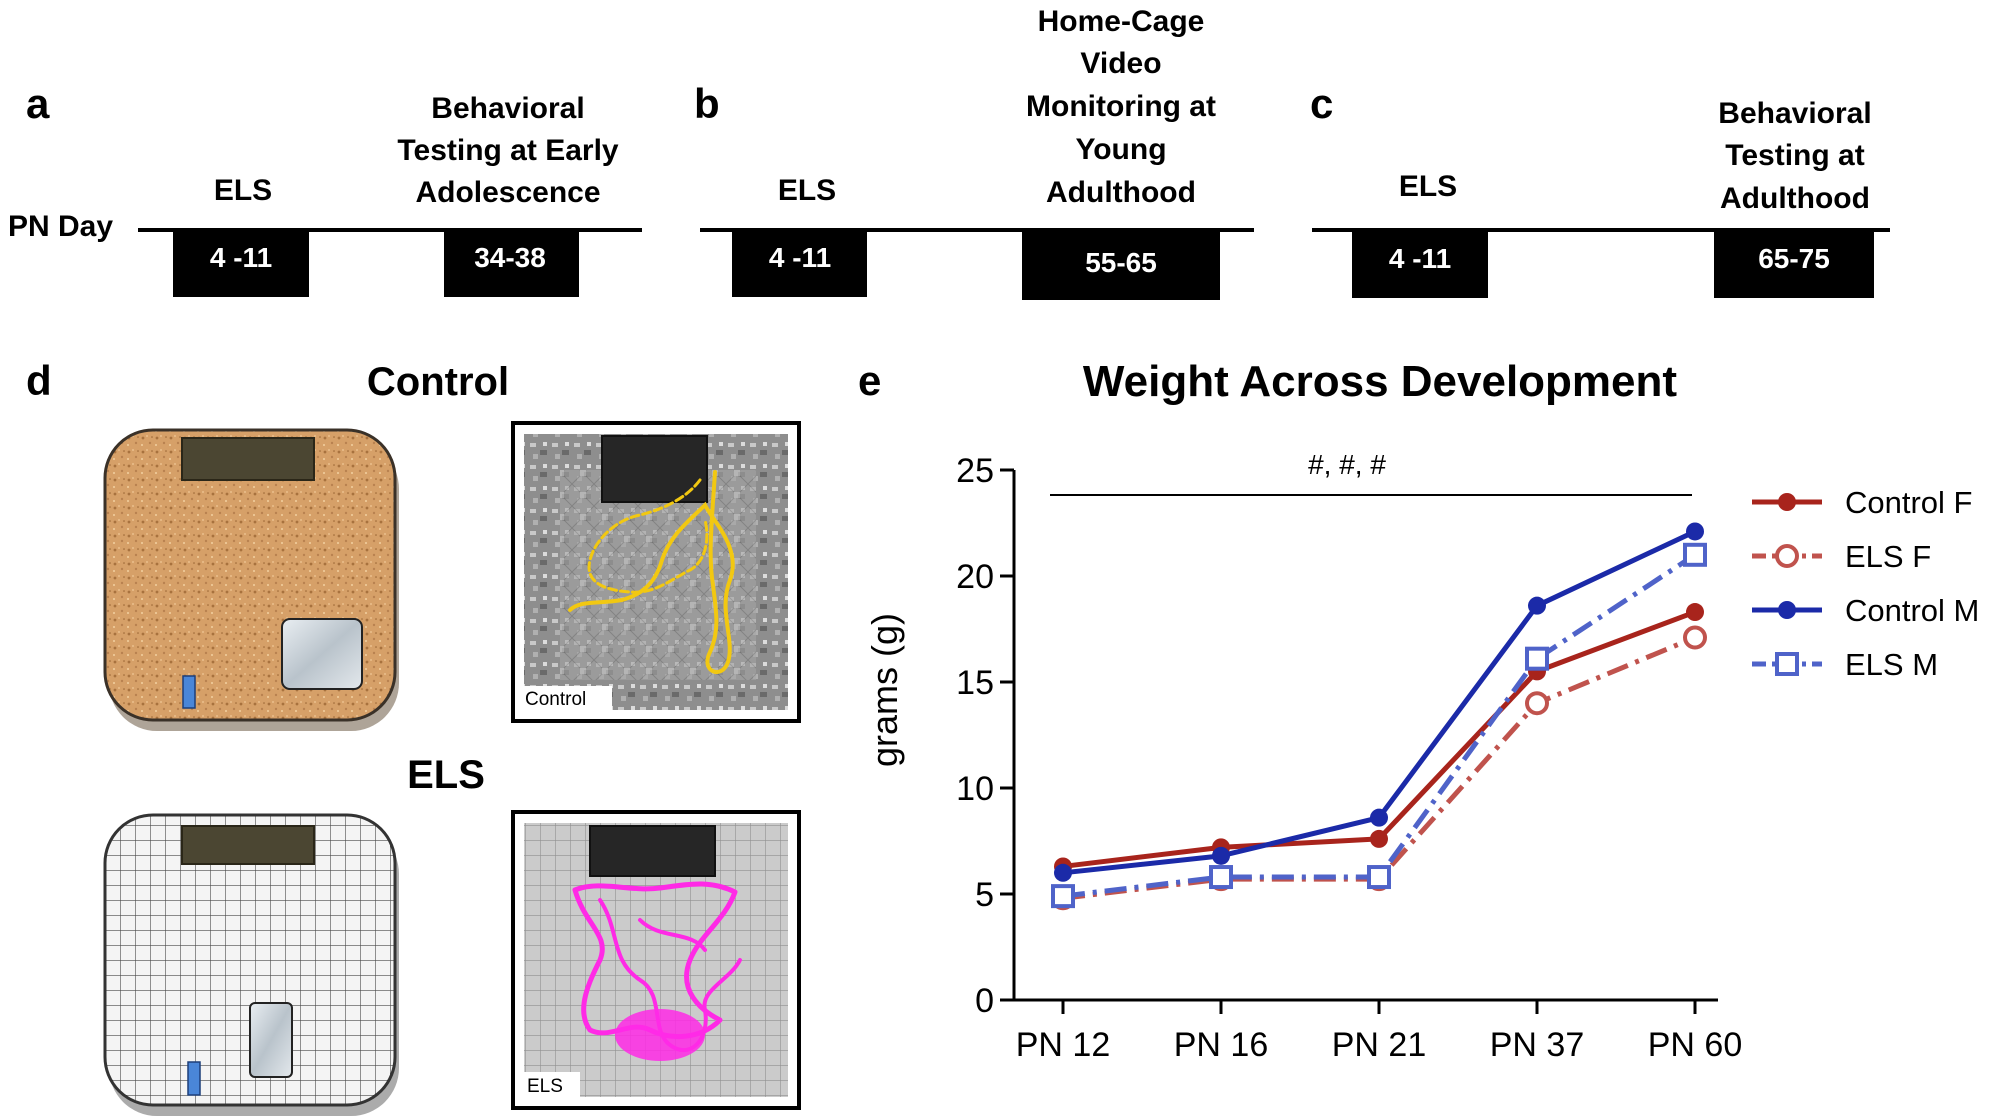 The image size is (2000, 1117). Describe the element at coordinates (975, 789) in the screenshot. I see `y-tick-label: 10` at that location.